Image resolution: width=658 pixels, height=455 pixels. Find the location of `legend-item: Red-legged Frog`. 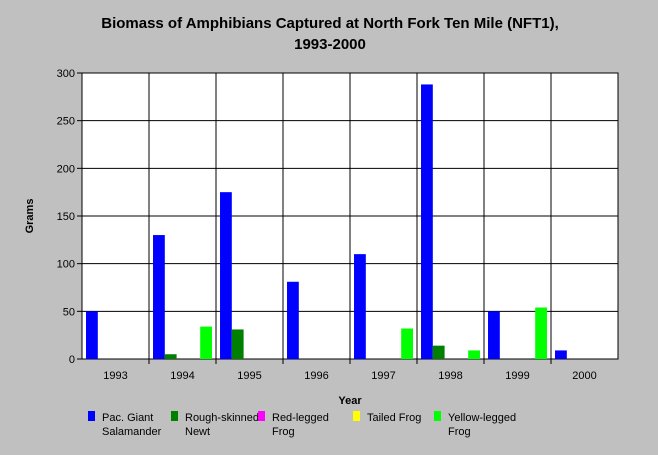

legend-item: Red-legged Frog is located at coordinates (293, 424).